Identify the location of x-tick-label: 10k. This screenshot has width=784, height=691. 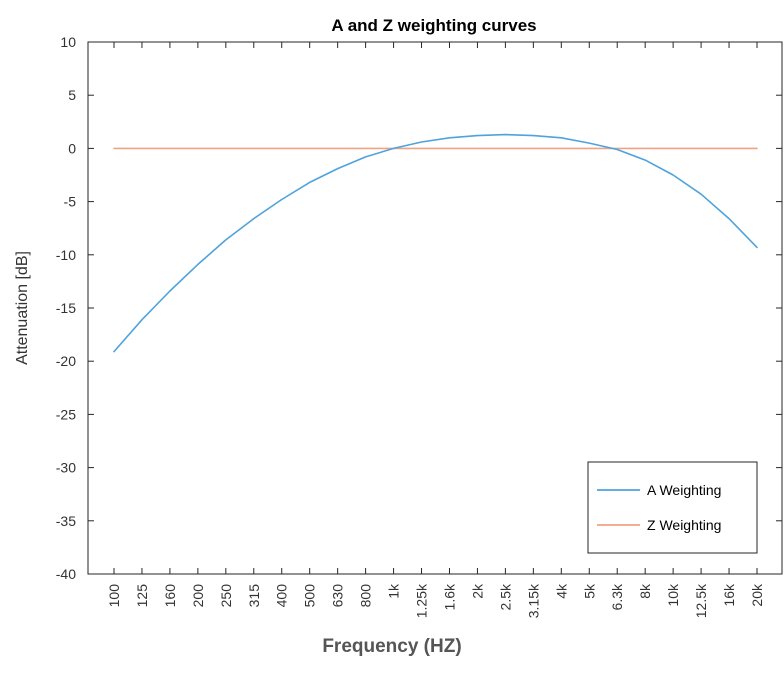
(673, 595).